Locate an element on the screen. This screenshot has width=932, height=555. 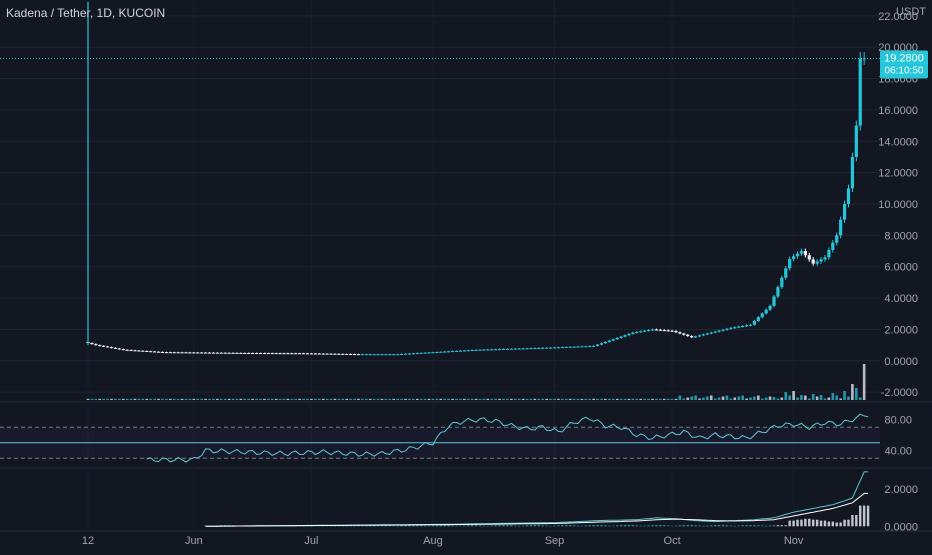
currency-unit-label: USDT is located at coordinates (911, 12).